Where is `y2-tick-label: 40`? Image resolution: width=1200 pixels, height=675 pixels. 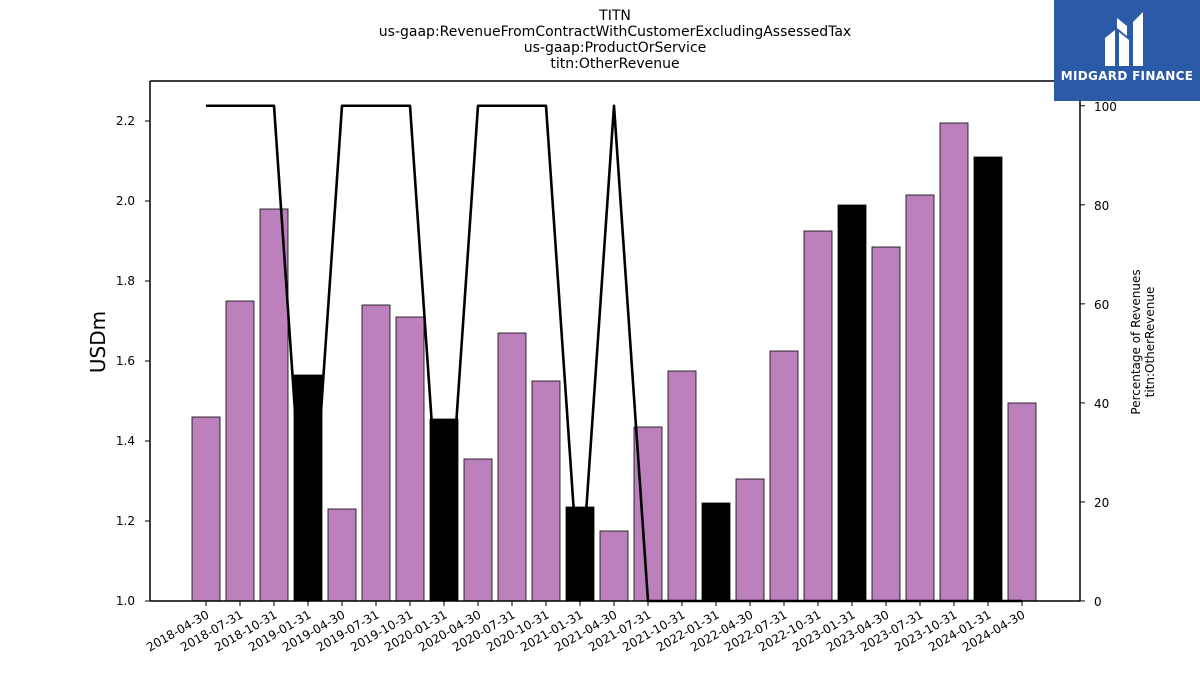 y2-tick-label: 40 is located at coordinates (1101, 404).